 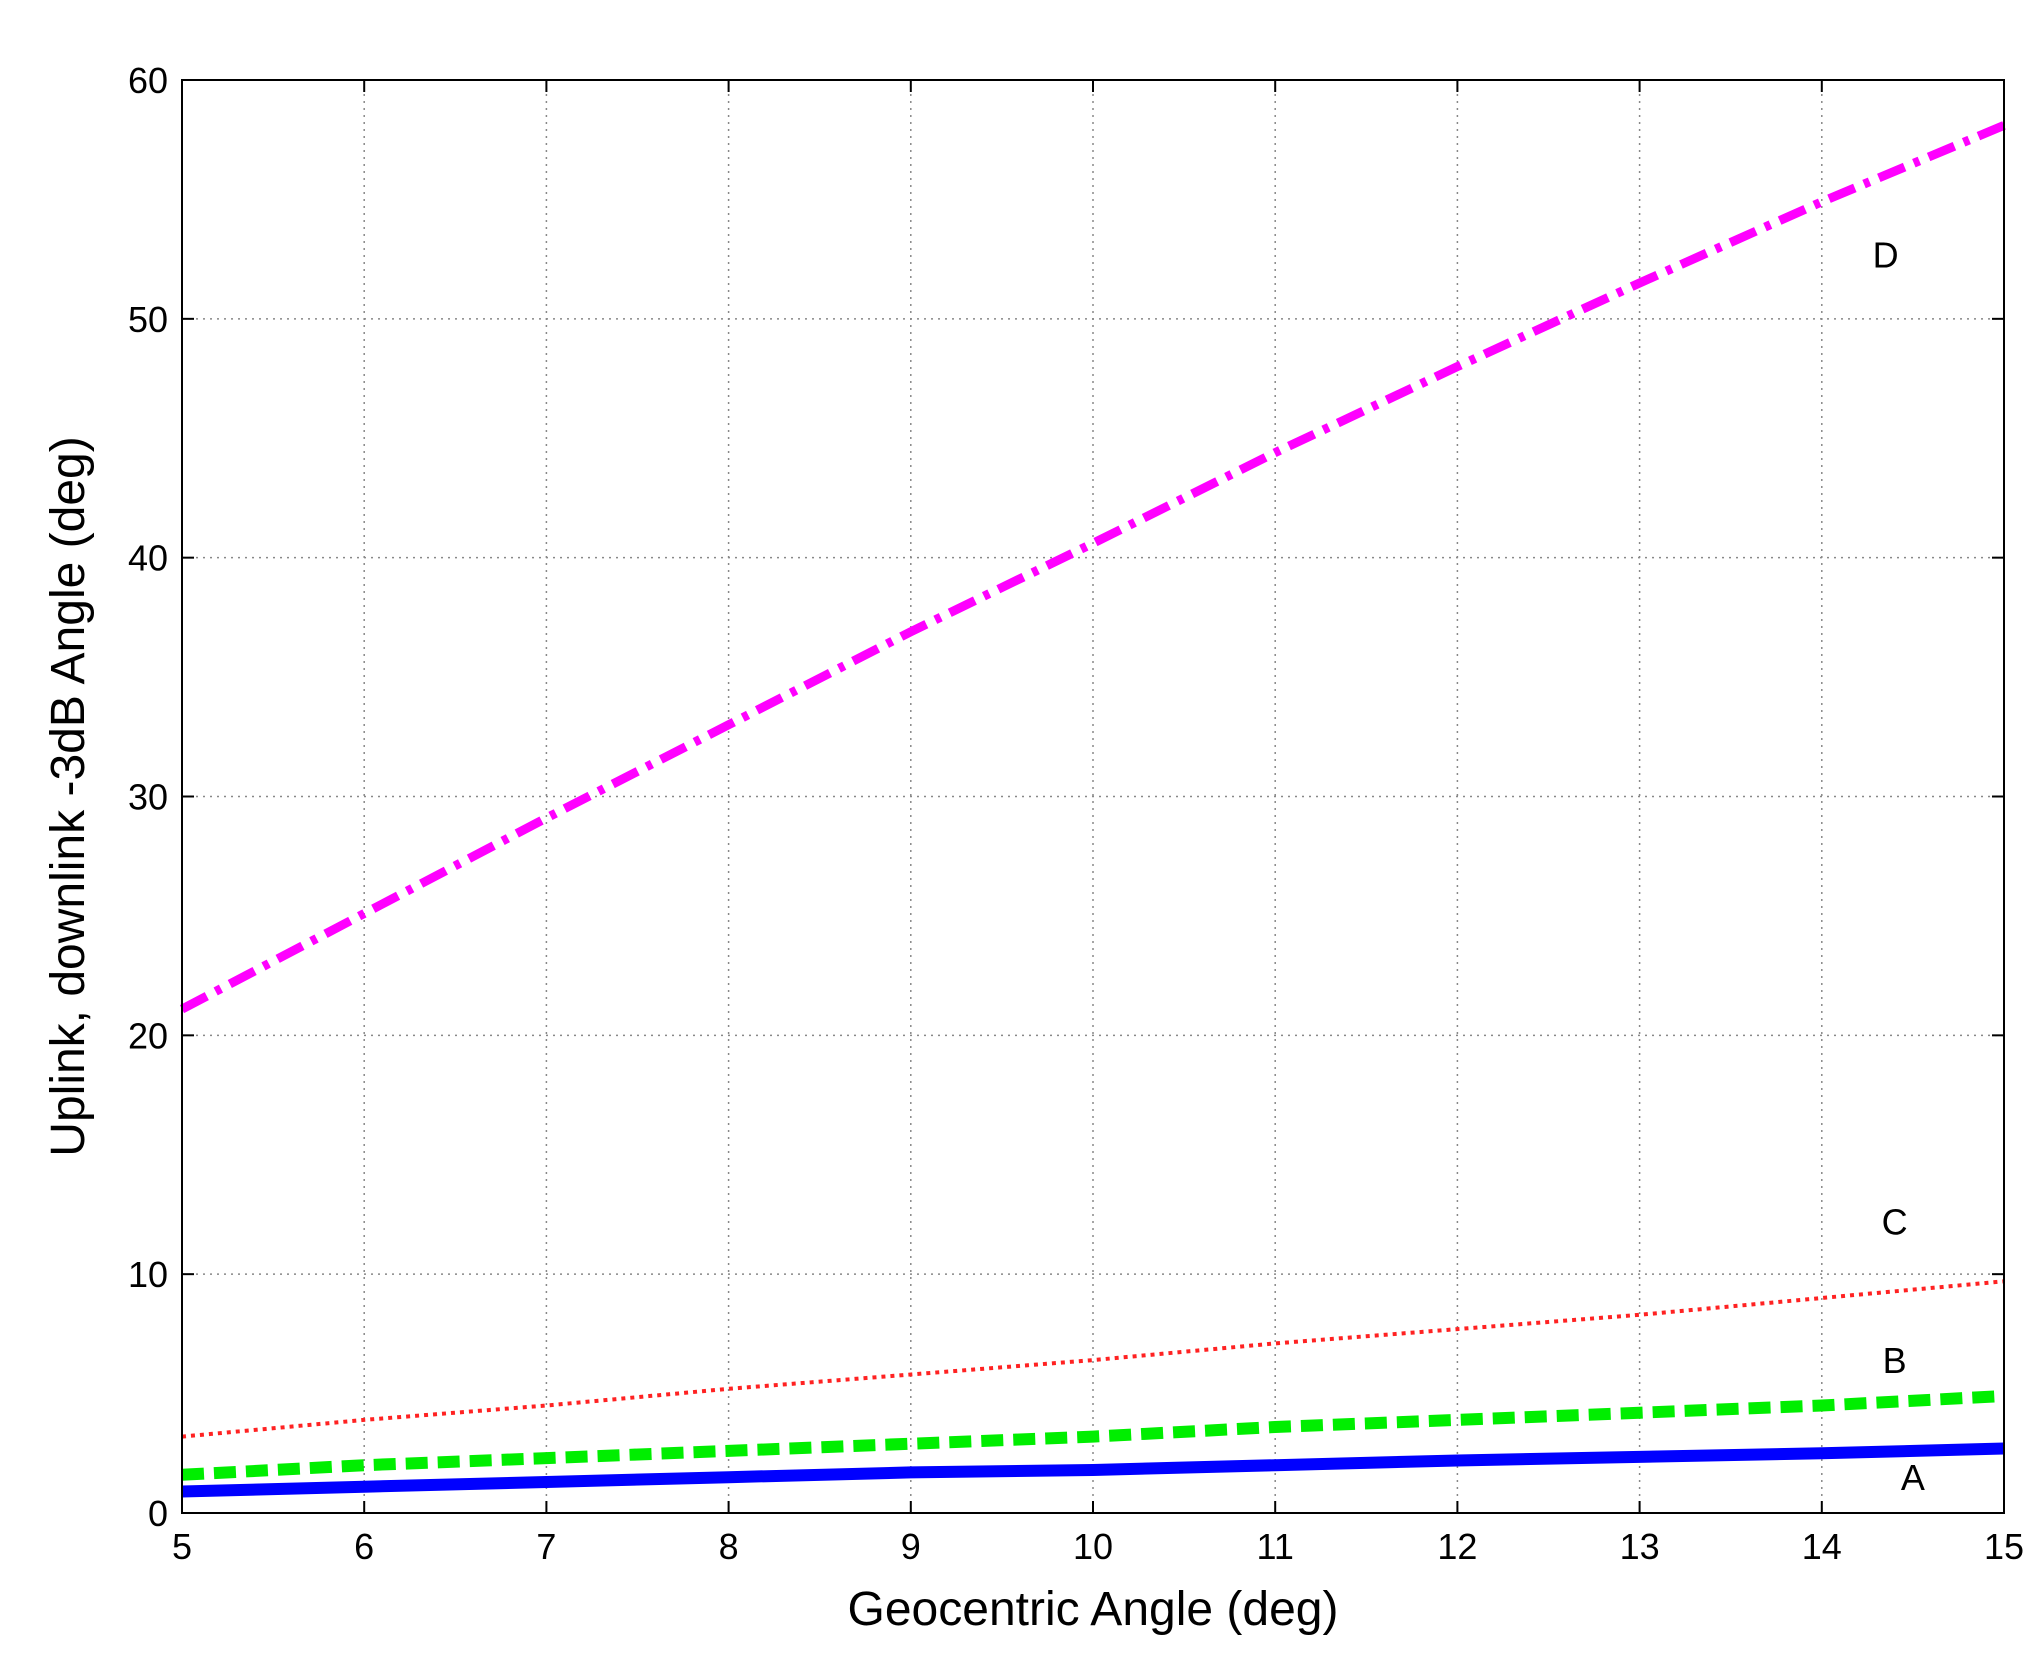 I want to click on x-tick-label: 14, so click(x=1822, y=1546).